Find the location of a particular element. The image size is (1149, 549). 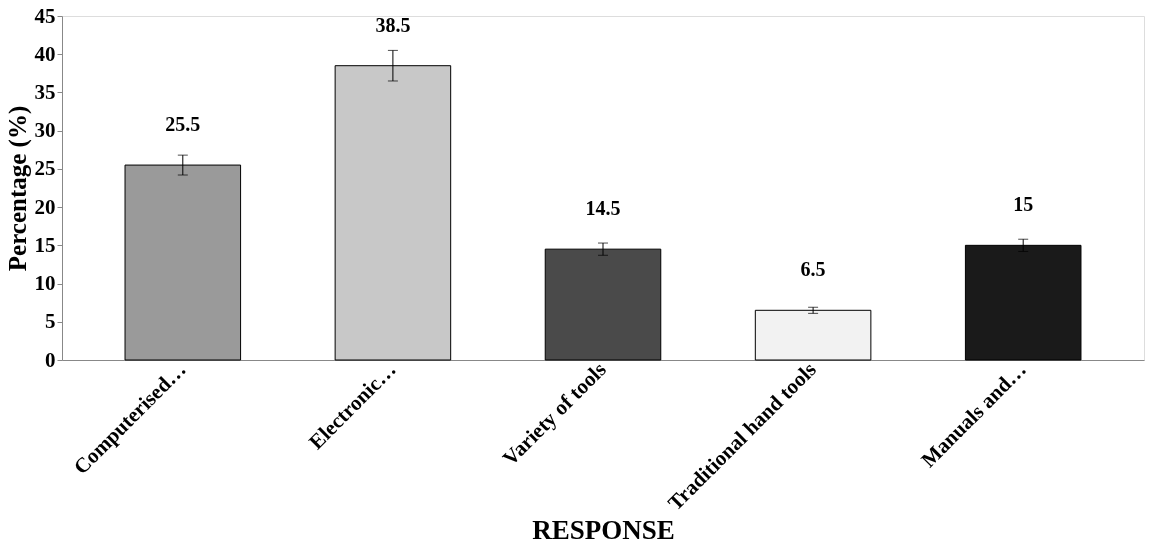

y-axis-title: Percentage (%) is located at coordinates (17, 188).